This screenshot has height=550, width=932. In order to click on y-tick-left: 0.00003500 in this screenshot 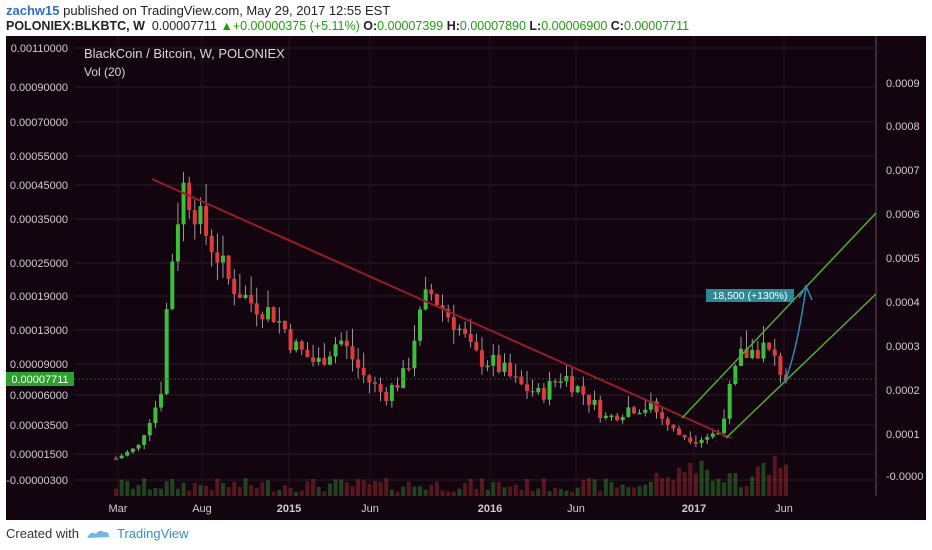, I will do `click(39, 426)`.